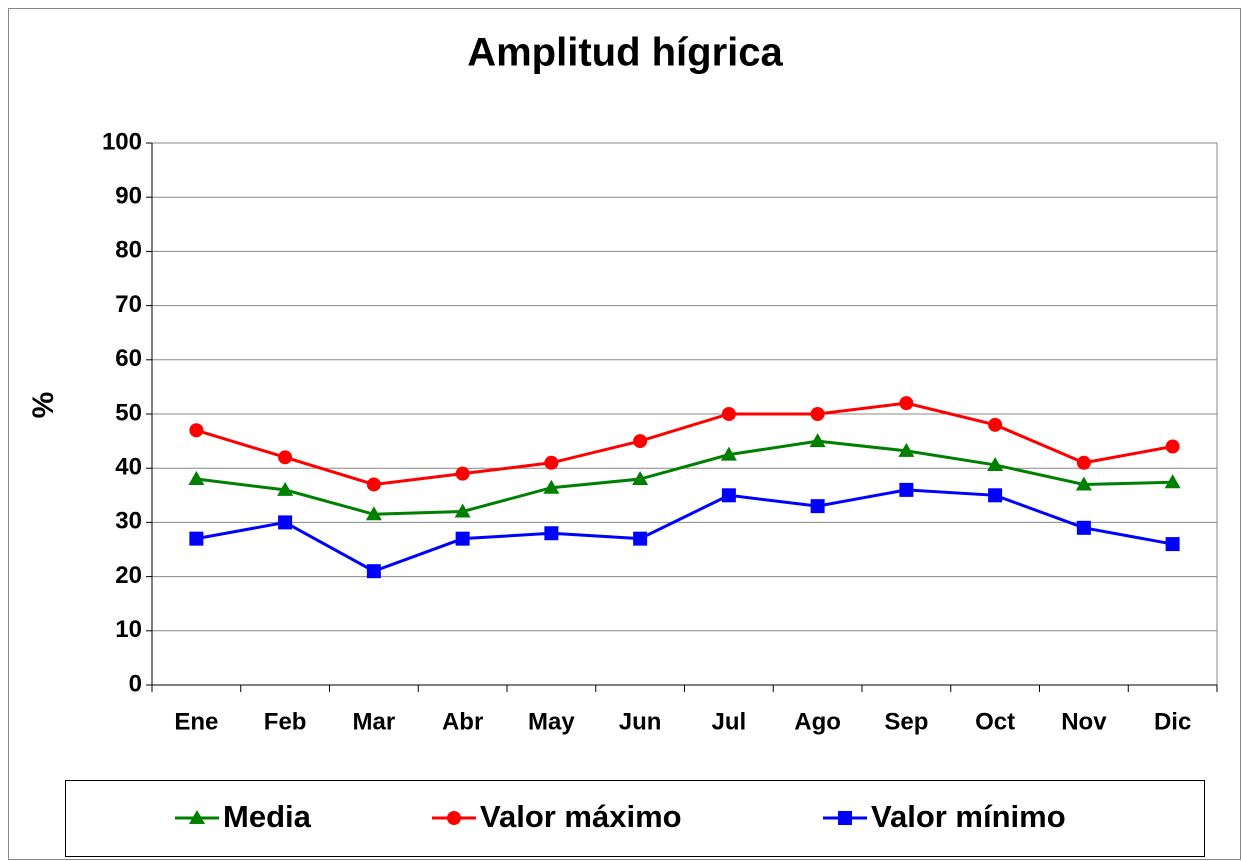 This screenshot has width=1242, height=861. I want to click on x-tick-label: Jun, so click(640, 721).